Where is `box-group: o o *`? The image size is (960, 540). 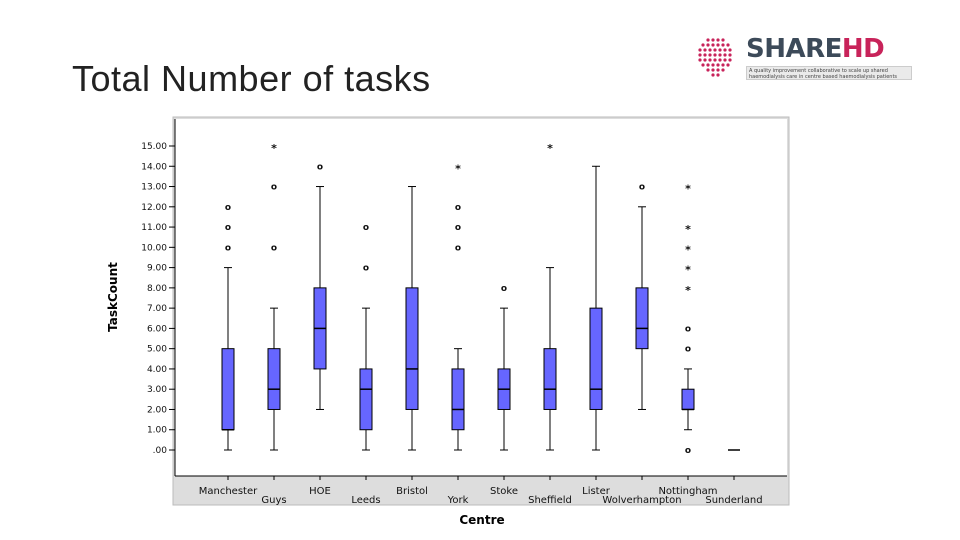 box-group: o o * is located at coordinates (274, 296).